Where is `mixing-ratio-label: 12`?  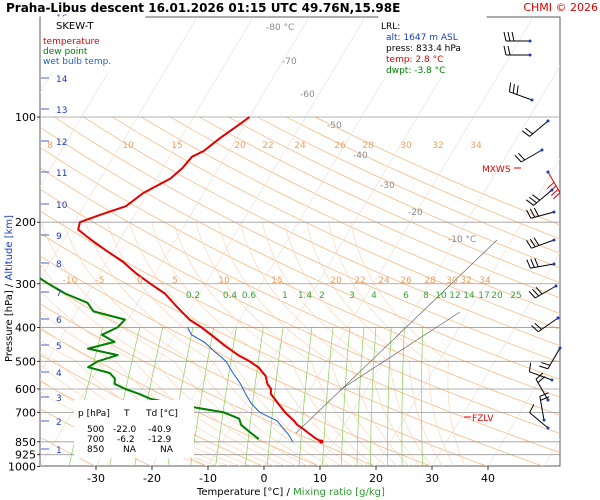 mixing-ratio-label: 12 is located at coordinates (454, 296).